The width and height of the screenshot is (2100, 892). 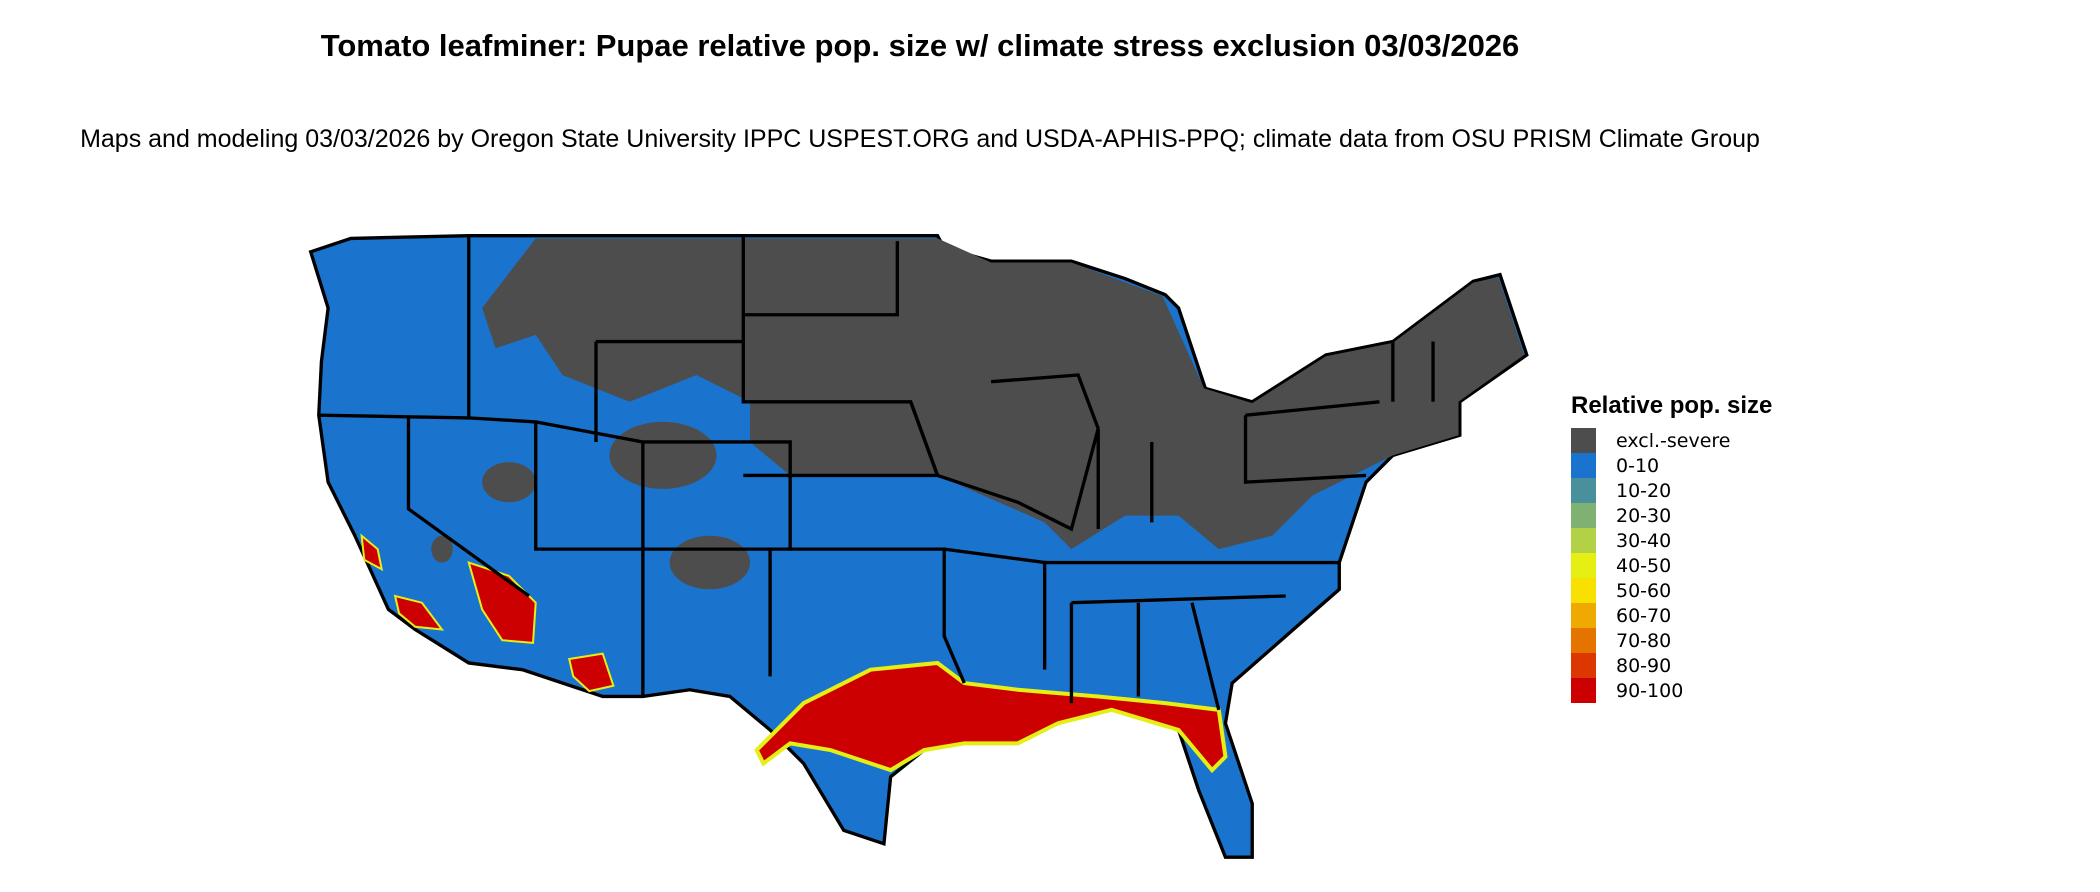 What do you see at coordinates (487, 613) in the screenshot?
I see `high-pop-southwest-patches` at bounding box center [487, 613].